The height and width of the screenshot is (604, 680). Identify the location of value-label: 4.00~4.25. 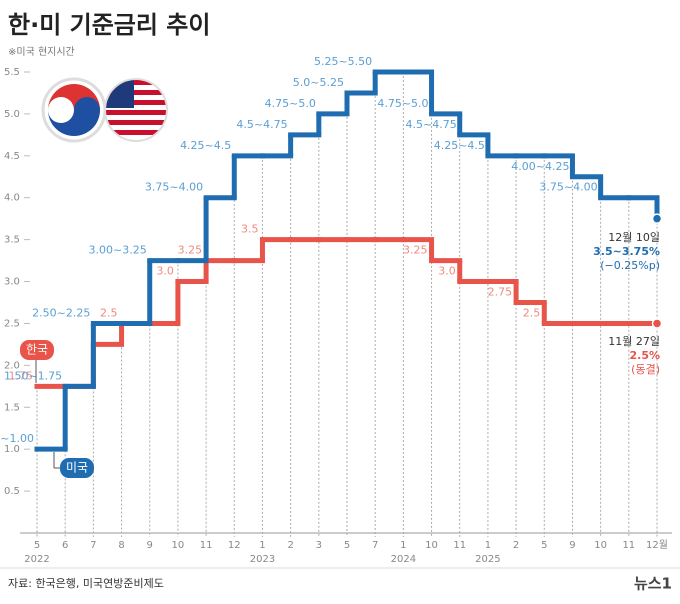
(540, 166).